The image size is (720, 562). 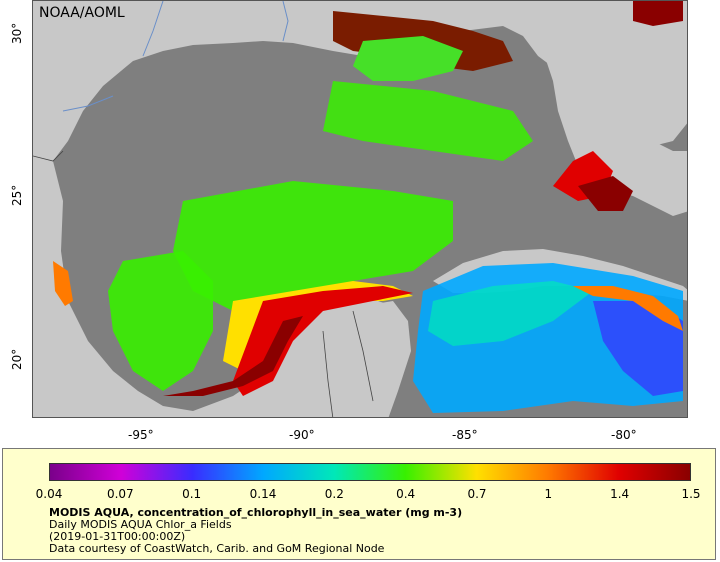 I want to click on lat-tick-30: 30°, so click(x=17, y=33).